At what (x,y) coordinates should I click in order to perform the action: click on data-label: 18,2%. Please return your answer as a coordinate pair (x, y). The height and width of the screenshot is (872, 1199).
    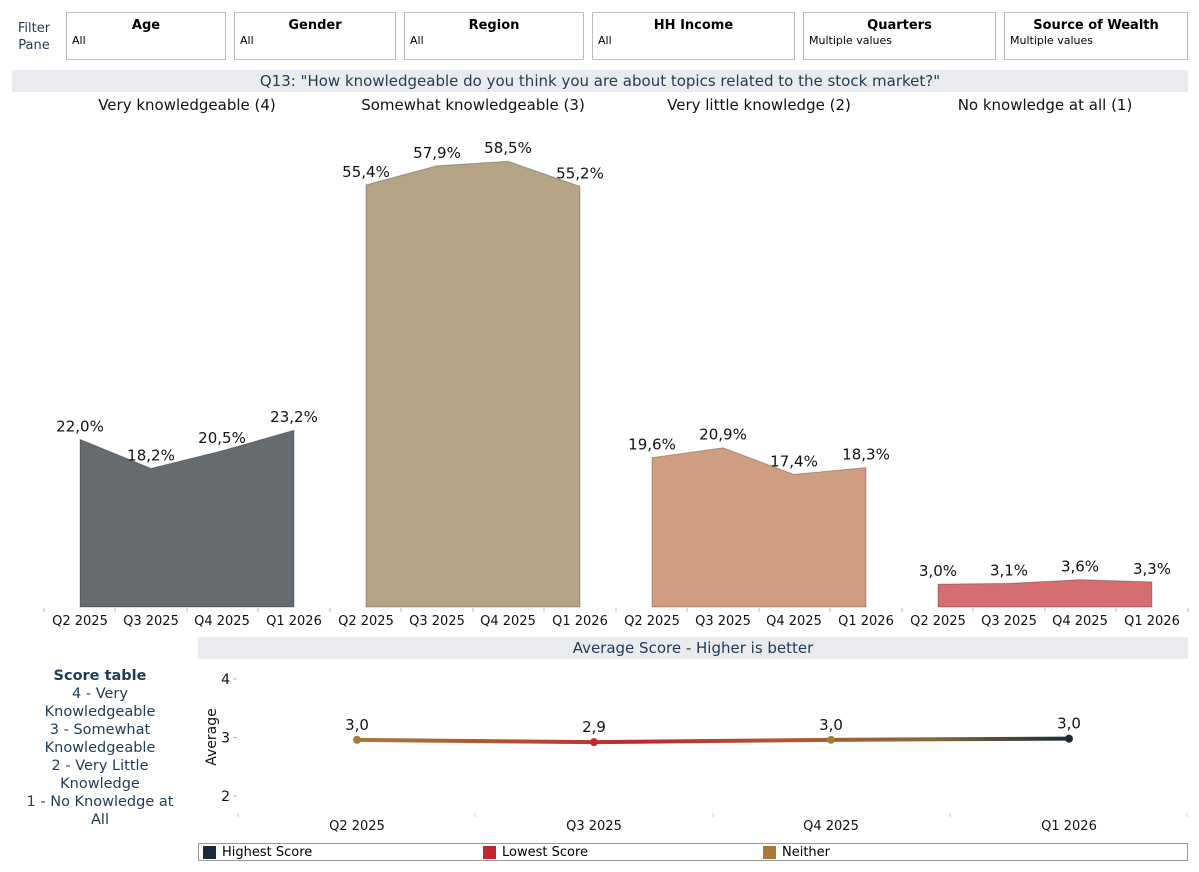
    Looking at the image, I should click on (151, 455).